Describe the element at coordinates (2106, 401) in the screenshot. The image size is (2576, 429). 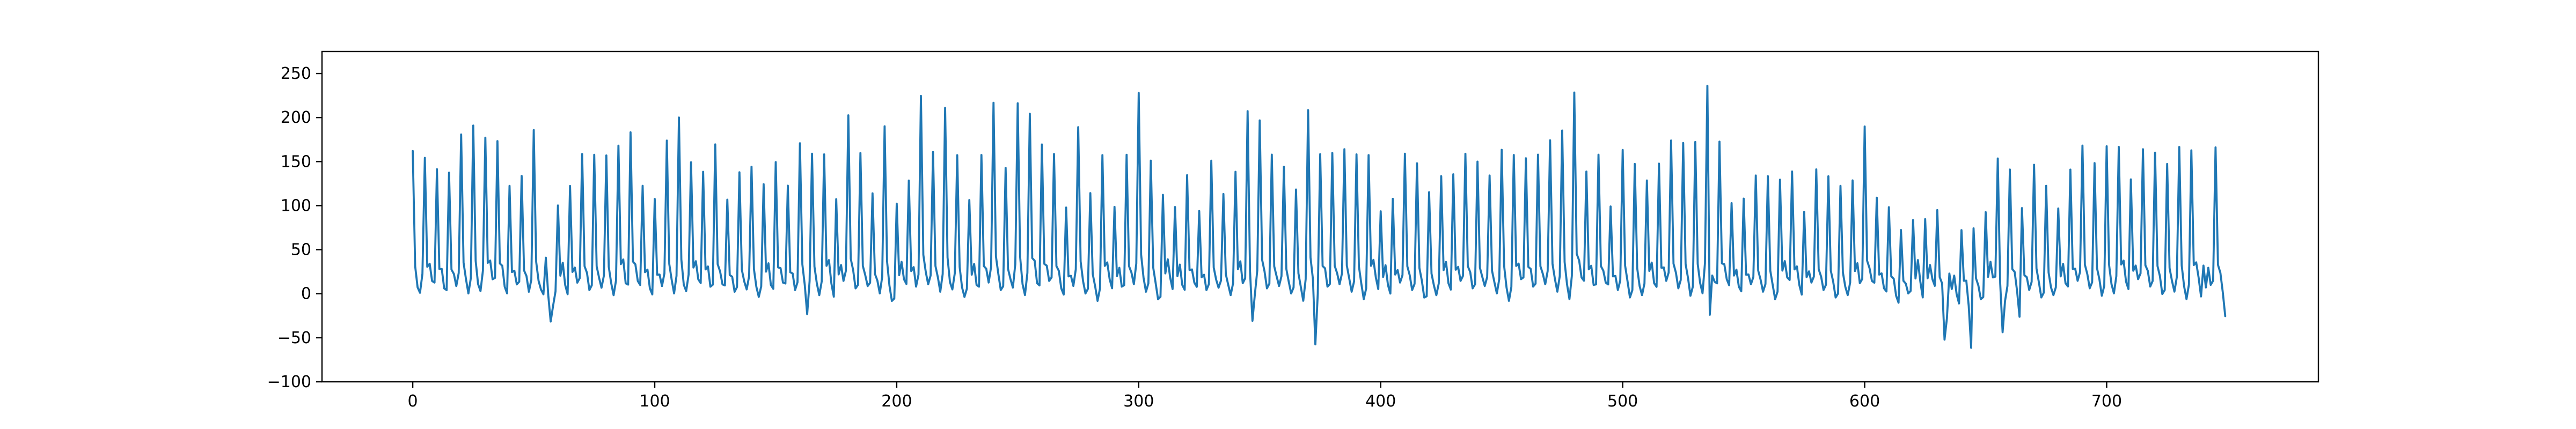
I see `x-tick-label: 700` at that location.